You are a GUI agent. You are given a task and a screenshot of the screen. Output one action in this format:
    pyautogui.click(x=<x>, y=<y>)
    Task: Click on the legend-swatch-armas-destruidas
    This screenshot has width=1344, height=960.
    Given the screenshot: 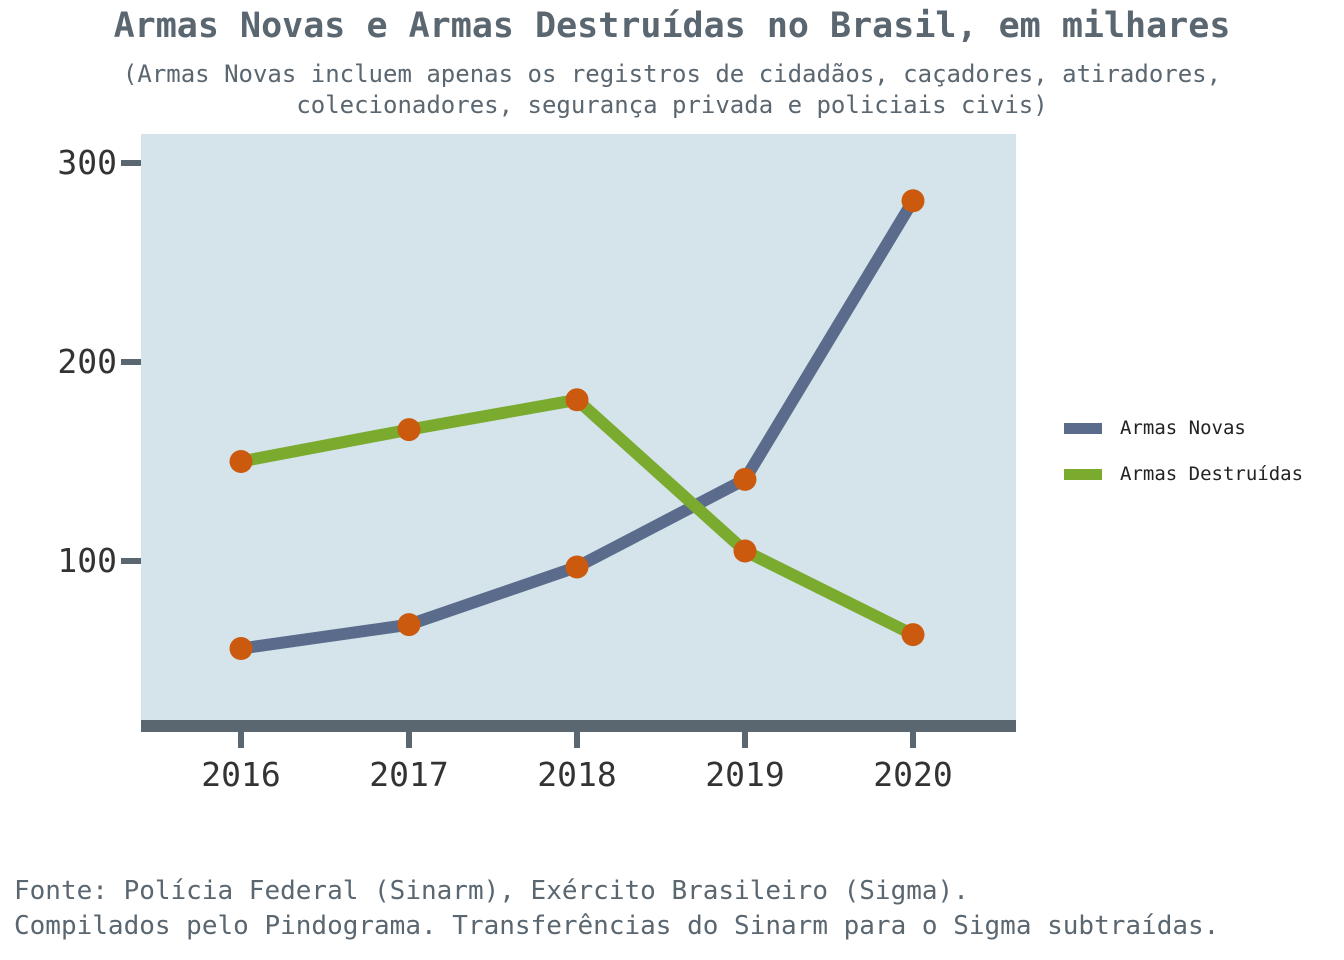 What is the action you would take?
    pyautogui.click(x=1083, y=474)
    